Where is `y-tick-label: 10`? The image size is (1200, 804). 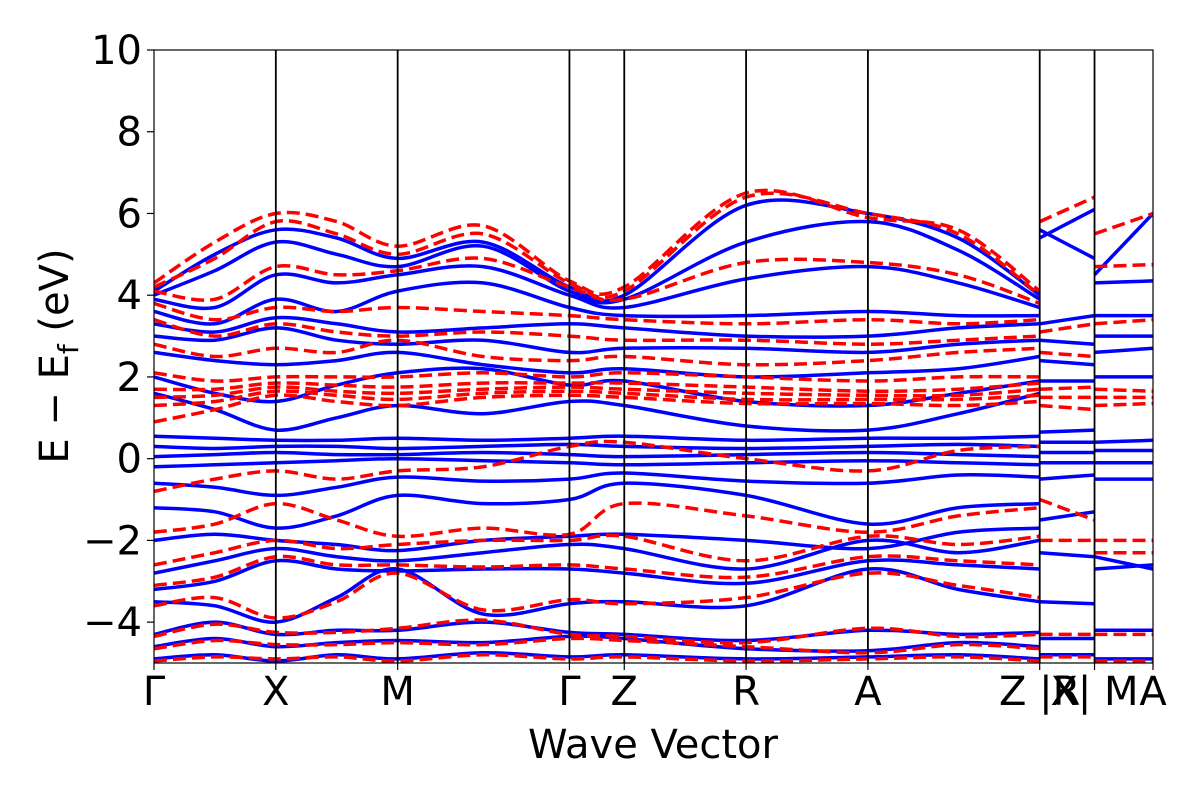
y-tick-label: 10 is located at coordinates (116, 51).